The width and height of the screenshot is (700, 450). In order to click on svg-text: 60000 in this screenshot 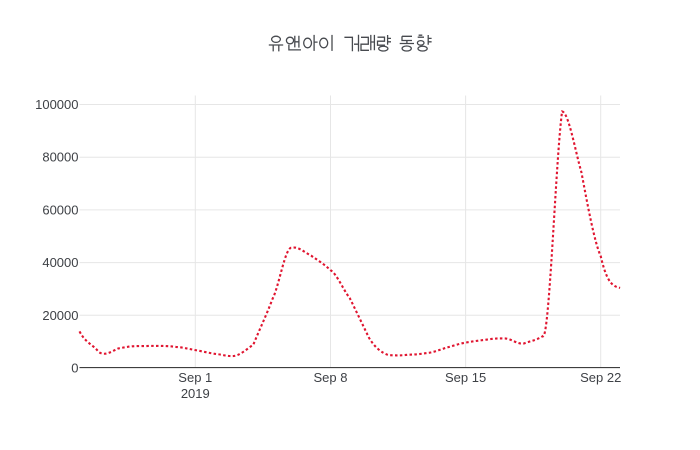, I will do `click(60, 209)`.